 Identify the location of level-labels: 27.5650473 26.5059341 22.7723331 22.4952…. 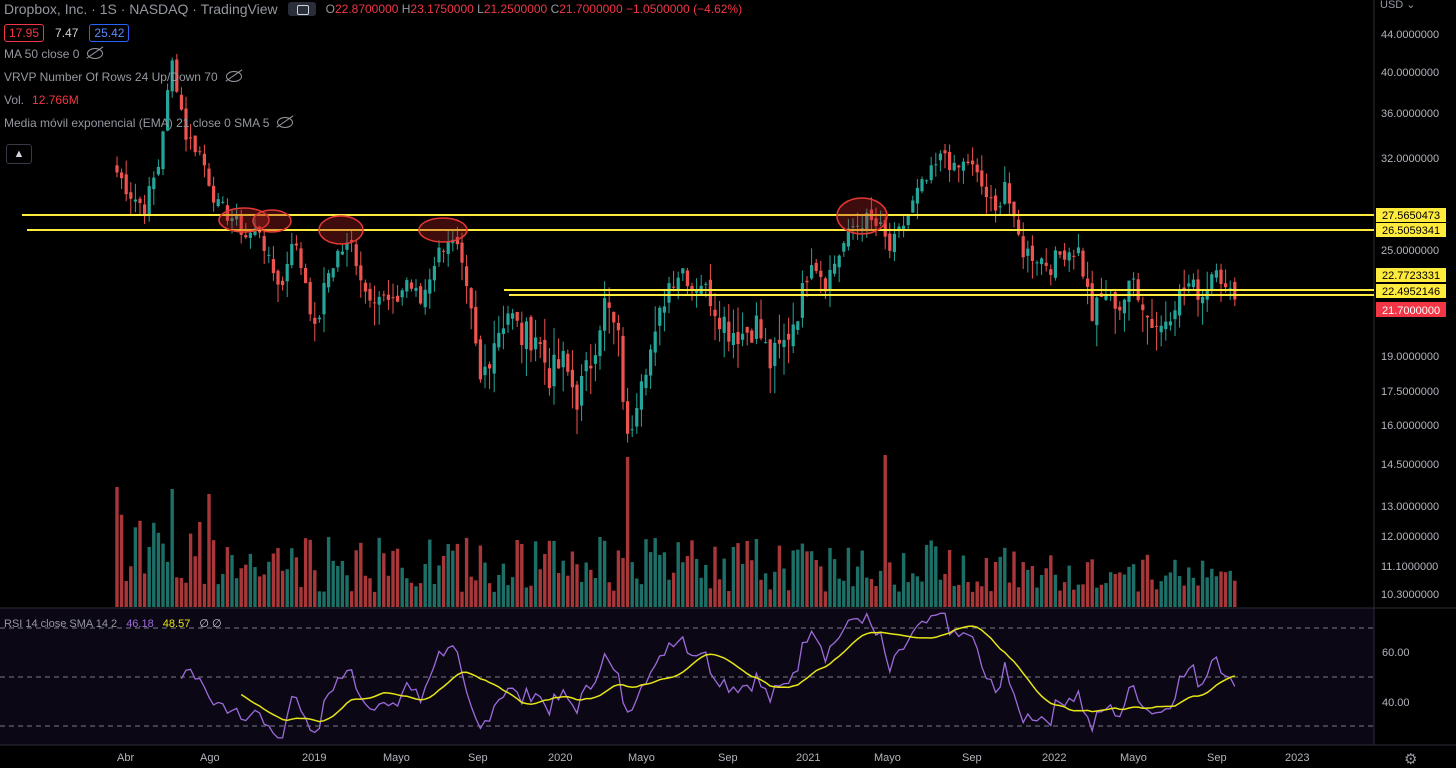
(1411, 262).